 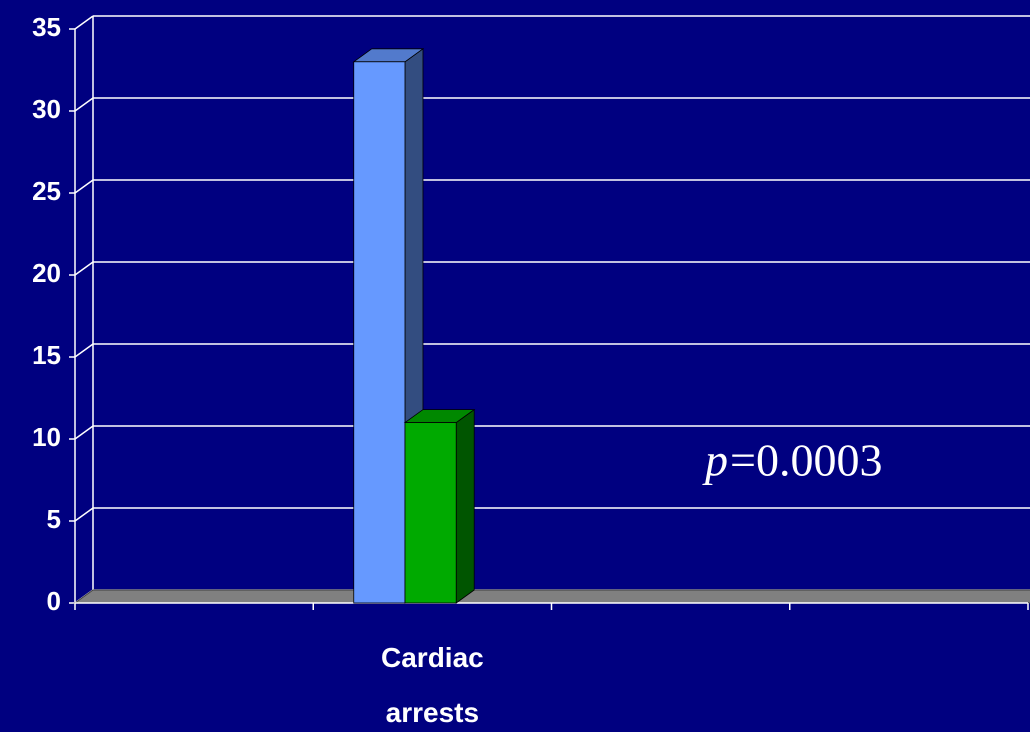 I want to click on y-tick-label: 15, so click(x=46, y=355).